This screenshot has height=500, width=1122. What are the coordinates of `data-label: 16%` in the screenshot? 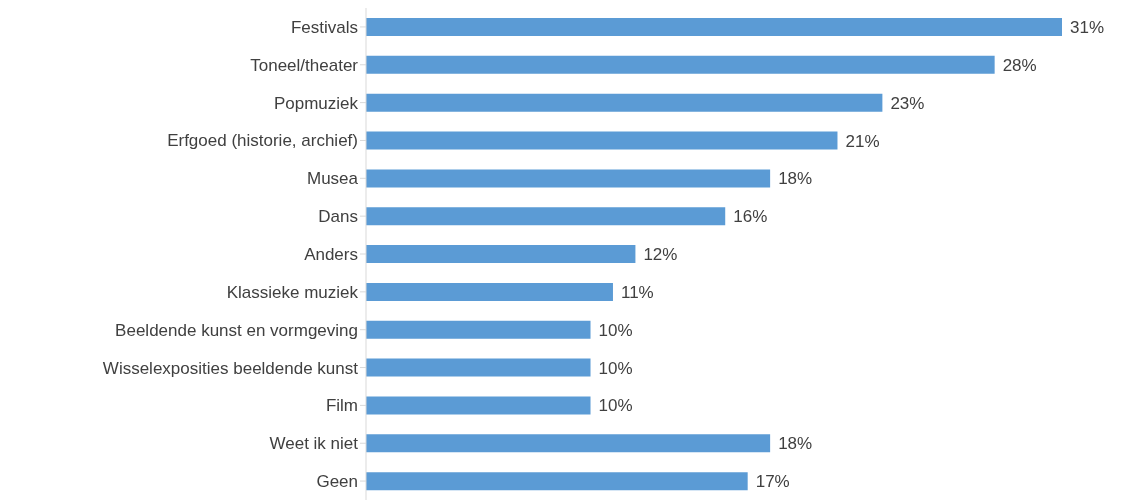 It's located at (750, 217).